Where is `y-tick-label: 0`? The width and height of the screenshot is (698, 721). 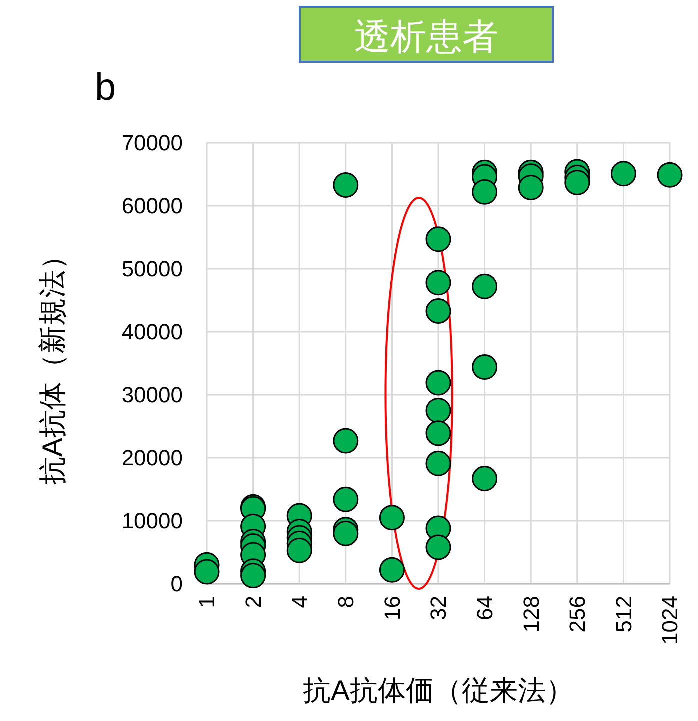 y-tick-label: 0 is located at coordinates (176, 584).